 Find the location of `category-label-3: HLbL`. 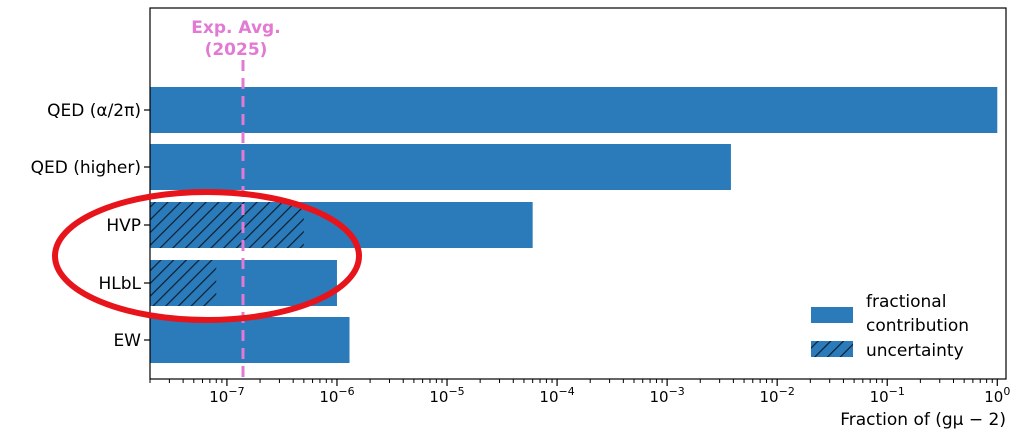

category-label-3: HLbL is located at coordinates (119, 284).